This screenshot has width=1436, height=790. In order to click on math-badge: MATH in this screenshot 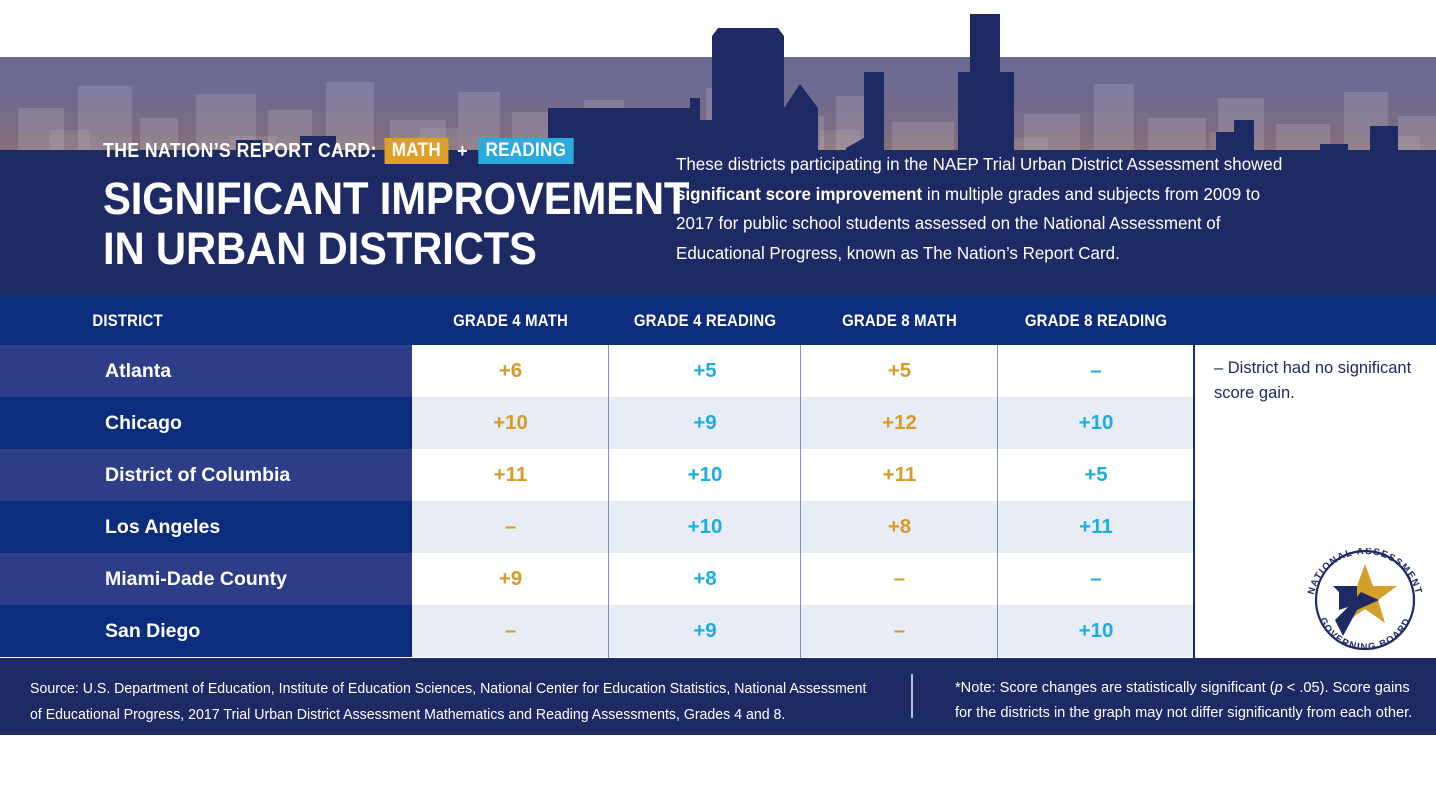, I will do `click(417, 151)`.